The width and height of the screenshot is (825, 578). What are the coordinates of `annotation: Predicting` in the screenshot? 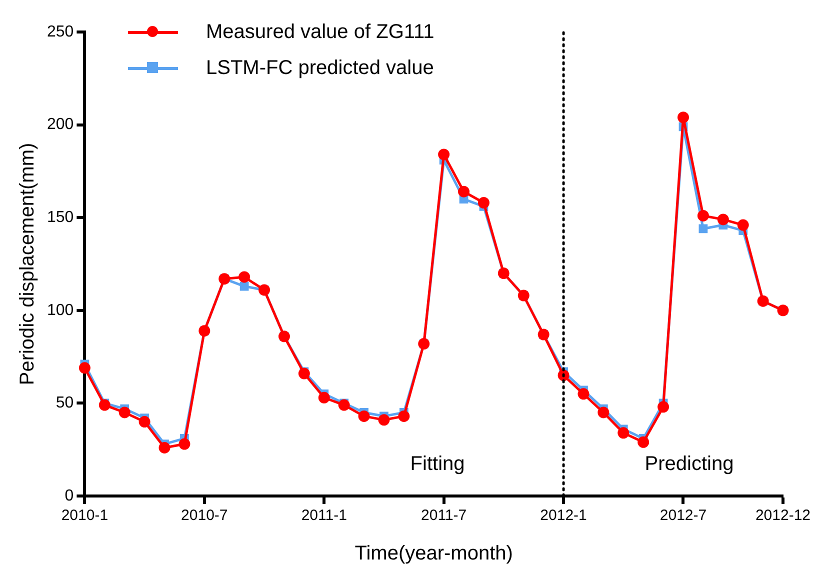 It's located at (689, 464).